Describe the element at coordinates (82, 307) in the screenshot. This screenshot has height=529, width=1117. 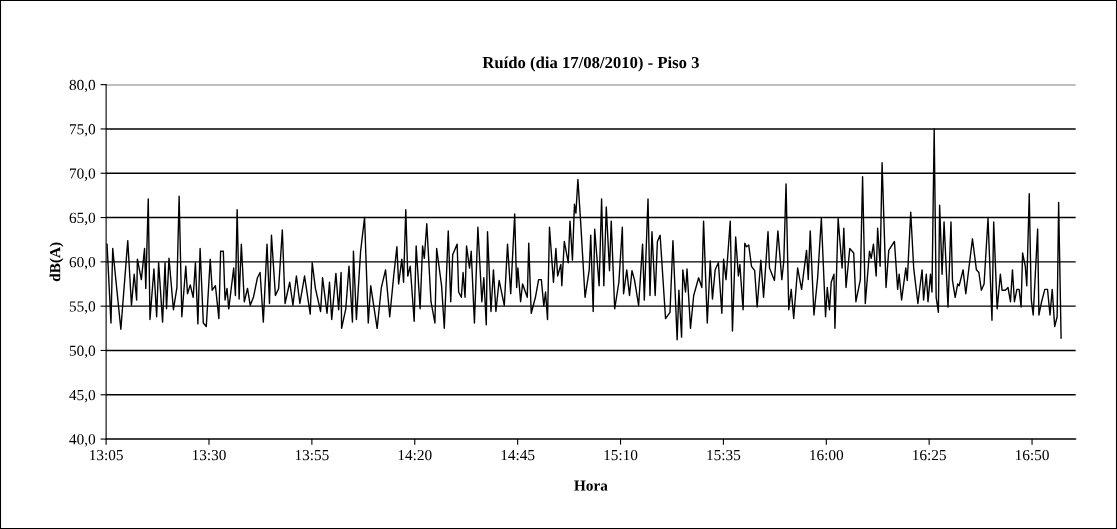
I see `y-tick-label: 55,0` at that location.